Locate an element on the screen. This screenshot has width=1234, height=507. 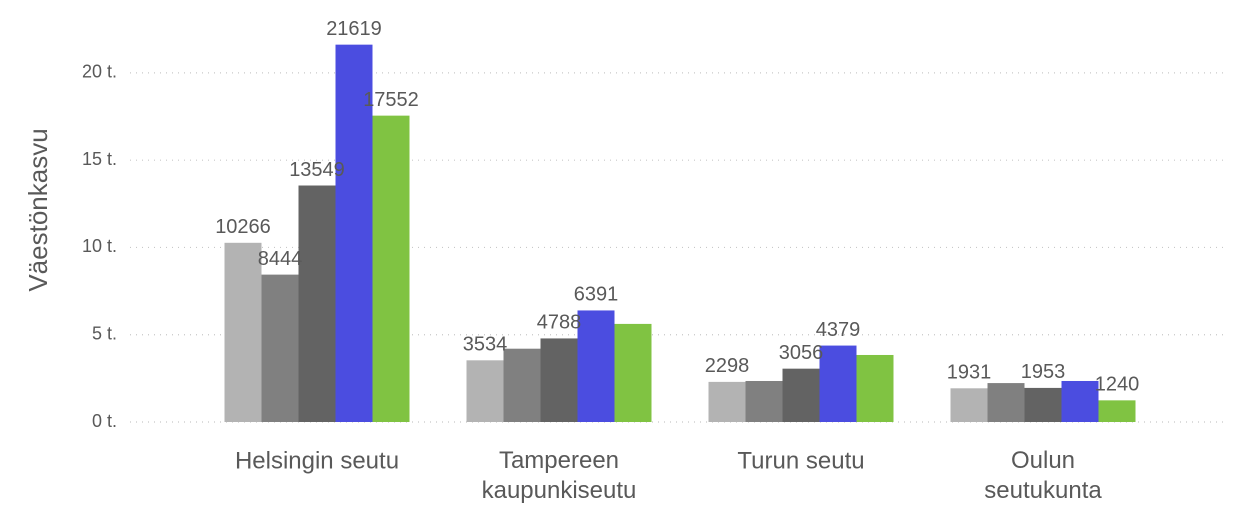
x-tick-label: Tampereen kaupunkiseutu is located at coordinates (559, 475).